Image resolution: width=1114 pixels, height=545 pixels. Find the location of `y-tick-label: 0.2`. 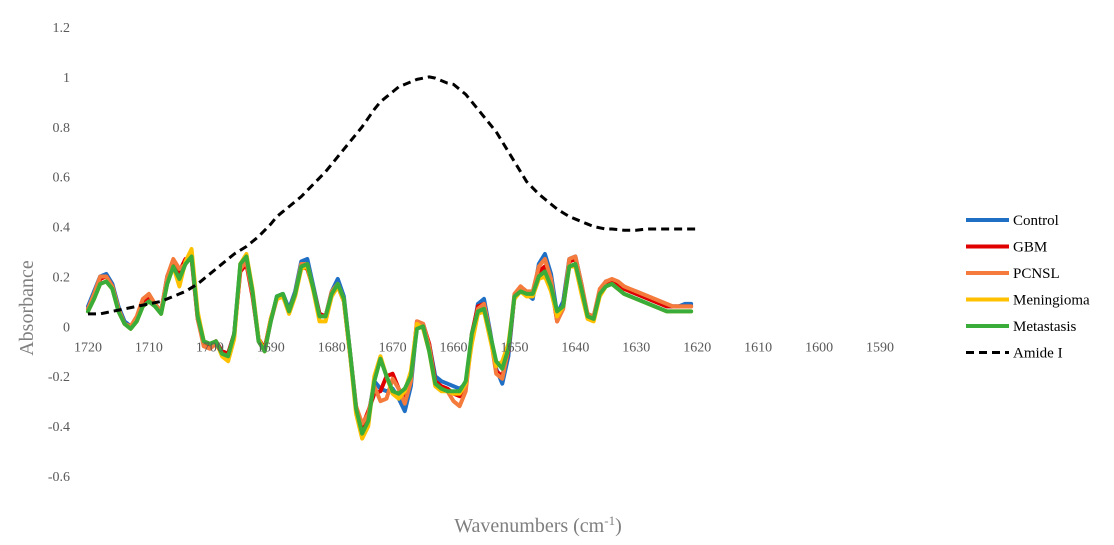

y-tick-label: 0.2 is located at coordinates (62, 277).